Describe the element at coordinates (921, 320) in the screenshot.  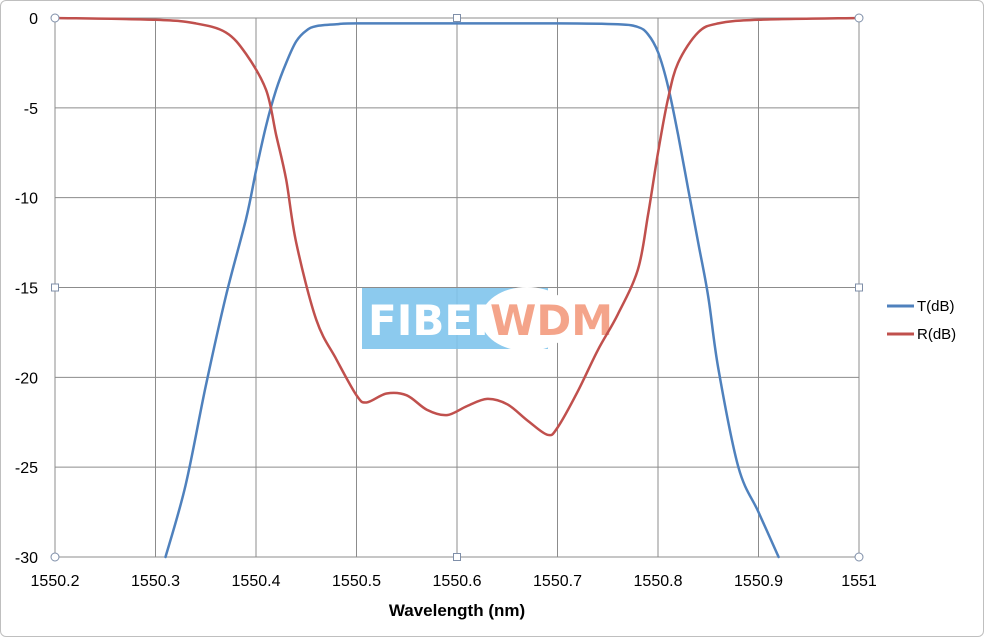
I see `legend: T(dB) R(dB)` at that location.